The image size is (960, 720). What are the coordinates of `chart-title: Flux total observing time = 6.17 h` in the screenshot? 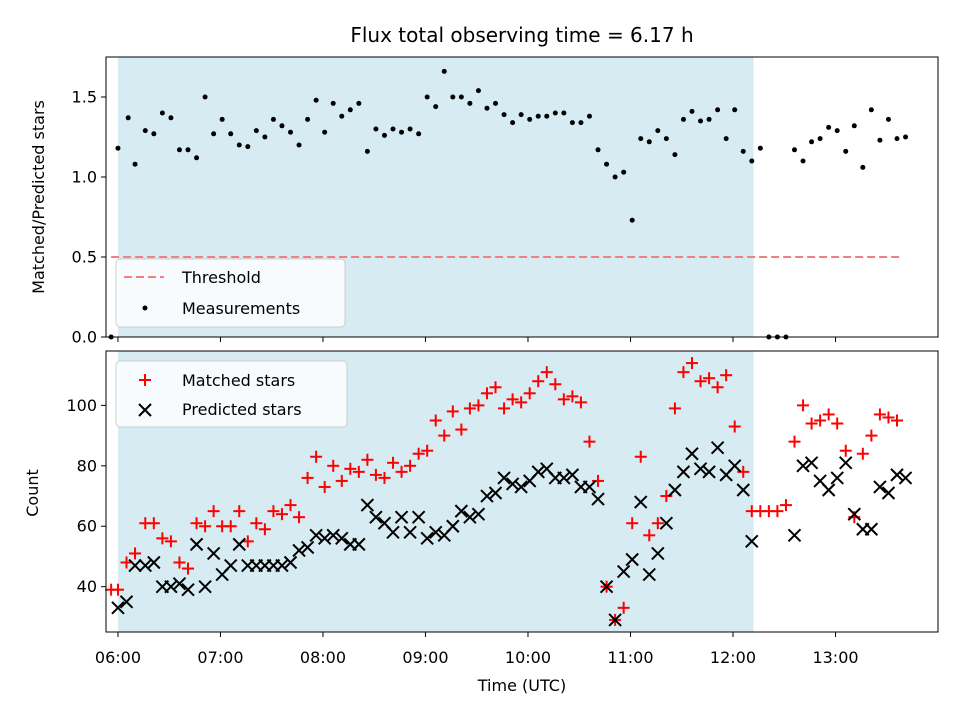 It's located at (521, 35).